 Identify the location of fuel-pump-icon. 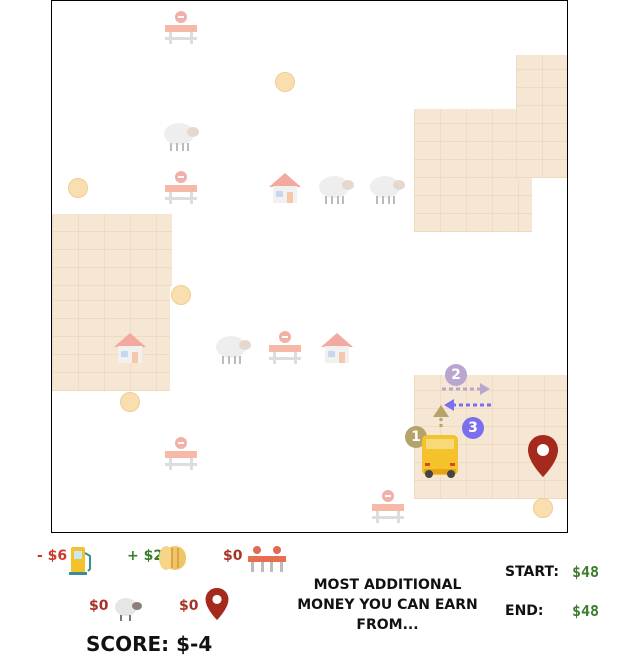
(80, 561).